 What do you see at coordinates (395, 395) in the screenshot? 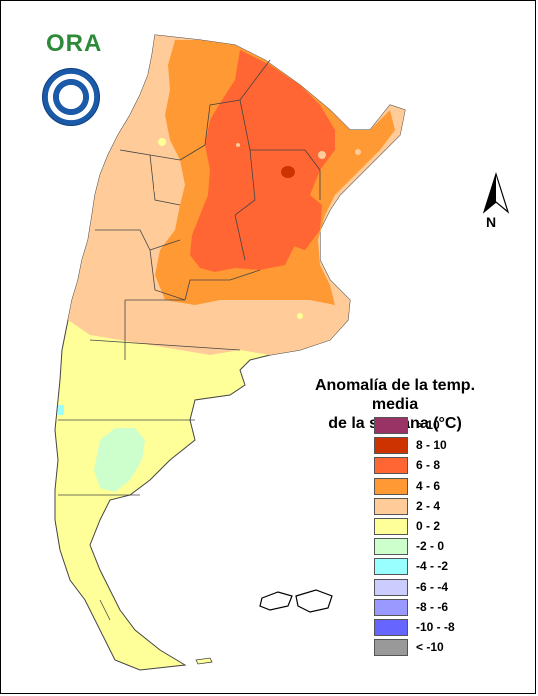
I see `legend-title-line1: Anomalía de la temp. media` at bounding box center [395, 395].